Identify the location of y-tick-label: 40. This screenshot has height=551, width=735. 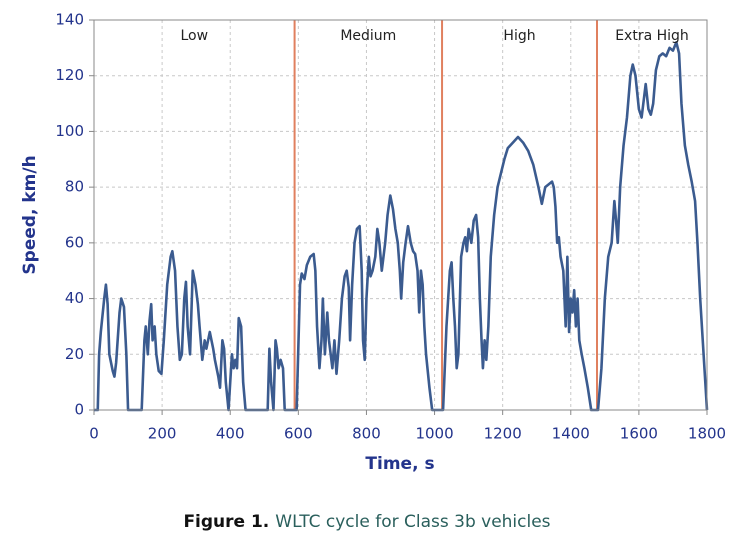
(74, 298).